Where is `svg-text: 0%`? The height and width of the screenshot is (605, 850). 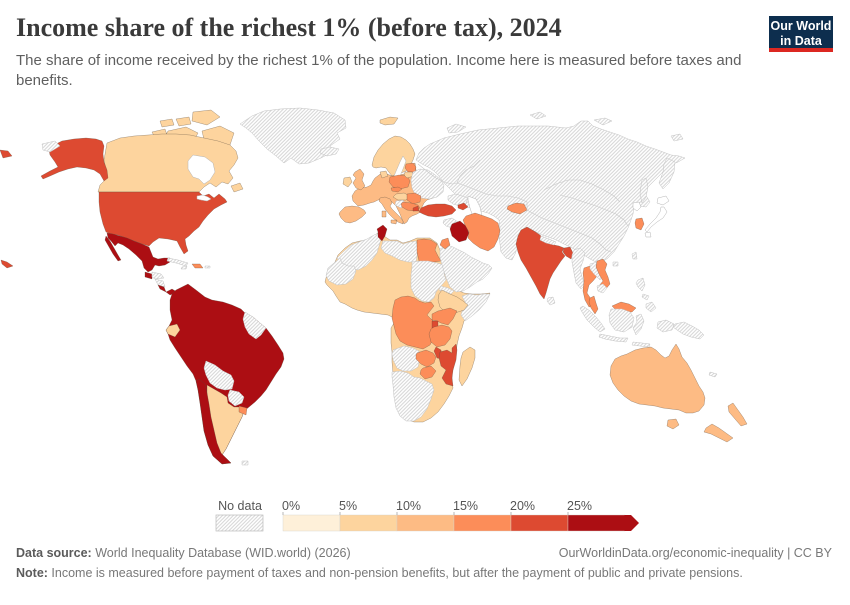 svg-text: 0% is located at coordinates (291, 506).